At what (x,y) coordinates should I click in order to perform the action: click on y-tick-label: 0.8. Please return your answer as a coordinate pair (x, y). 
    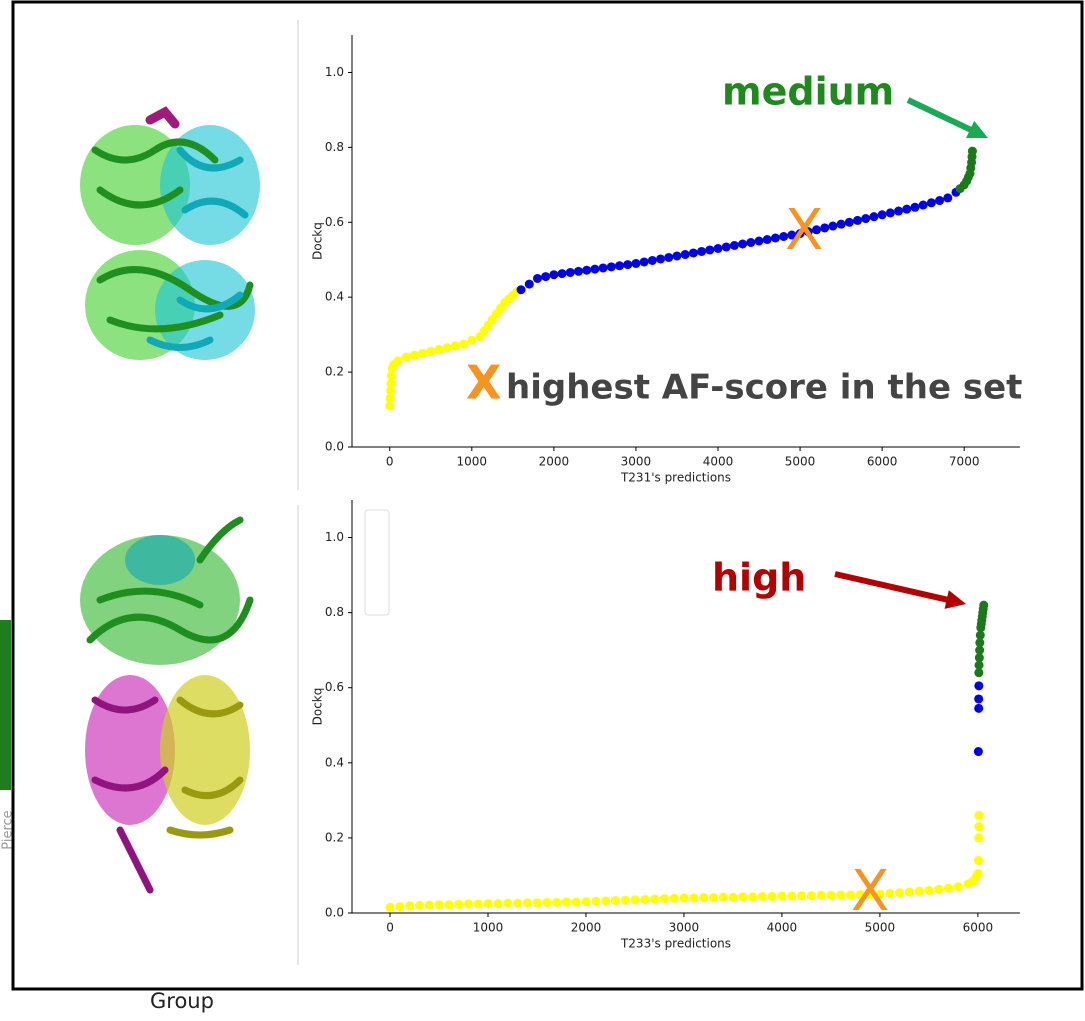
    Looking at the image, I should click on (334, 147).